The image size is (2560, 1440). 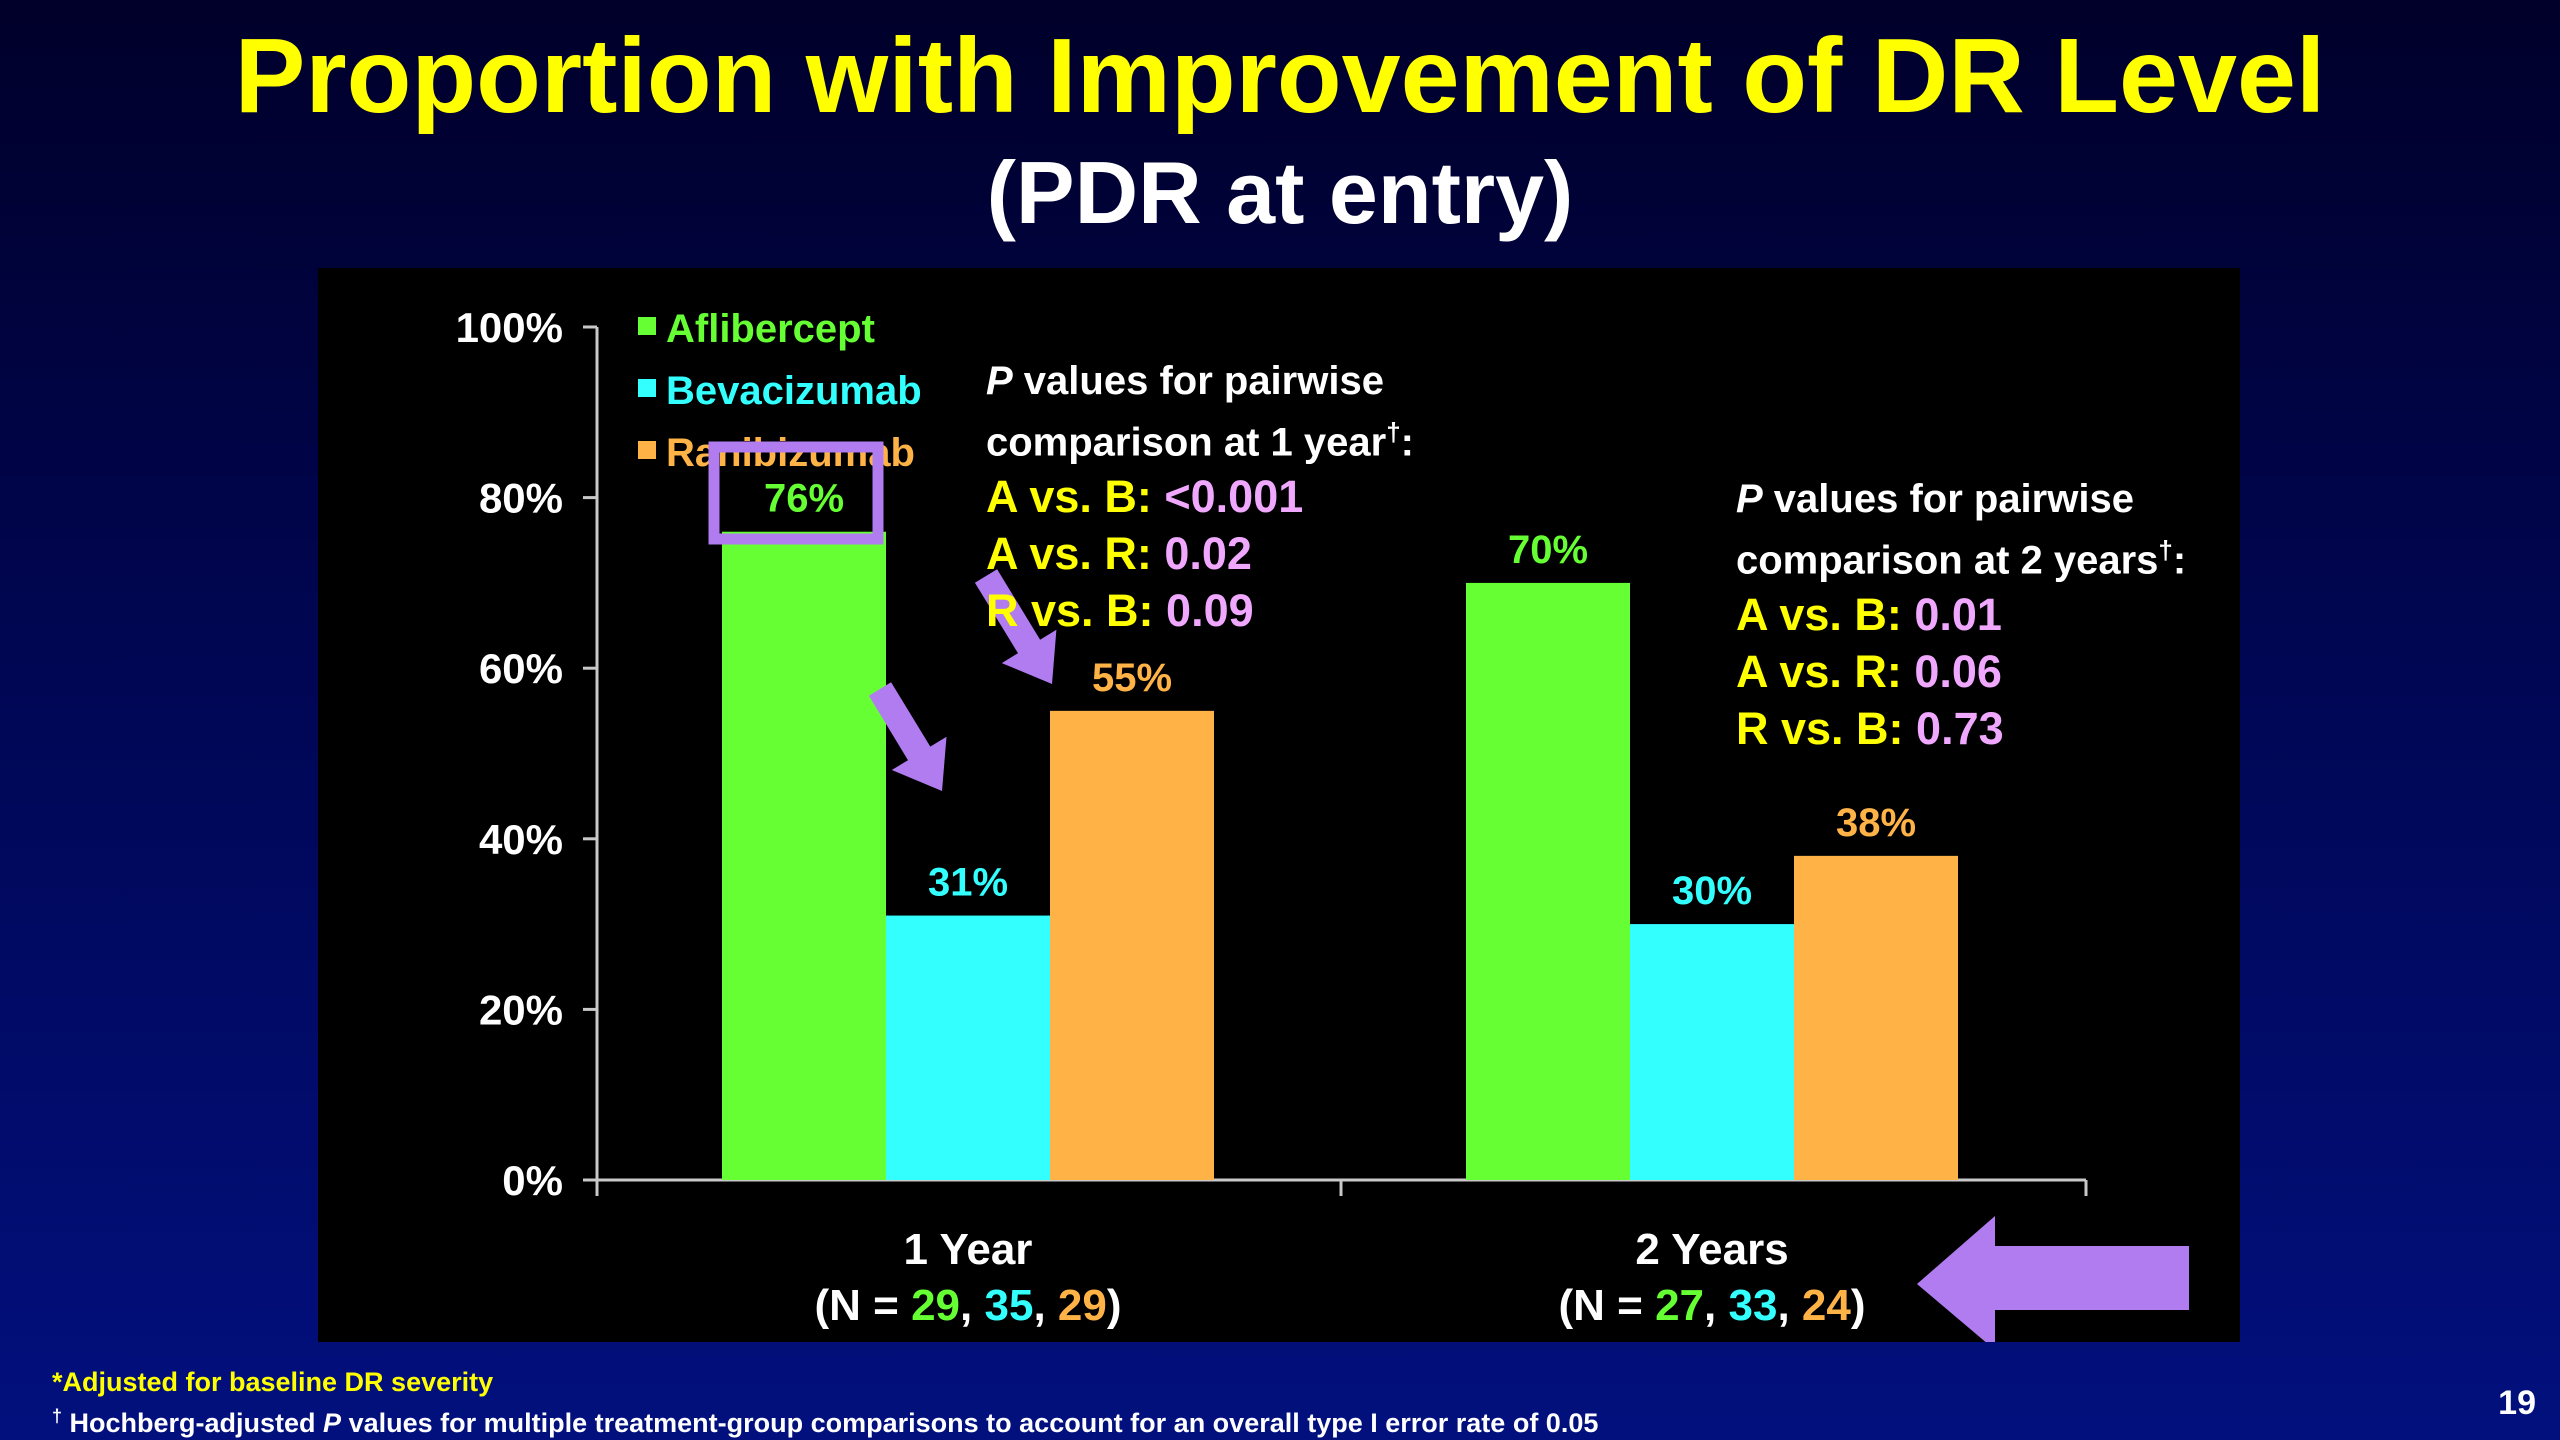 What do you see at coordinates (1132, 678) in the screenshot?
I see `bar-value-label: 55%` at bounding box center [1132, 678].